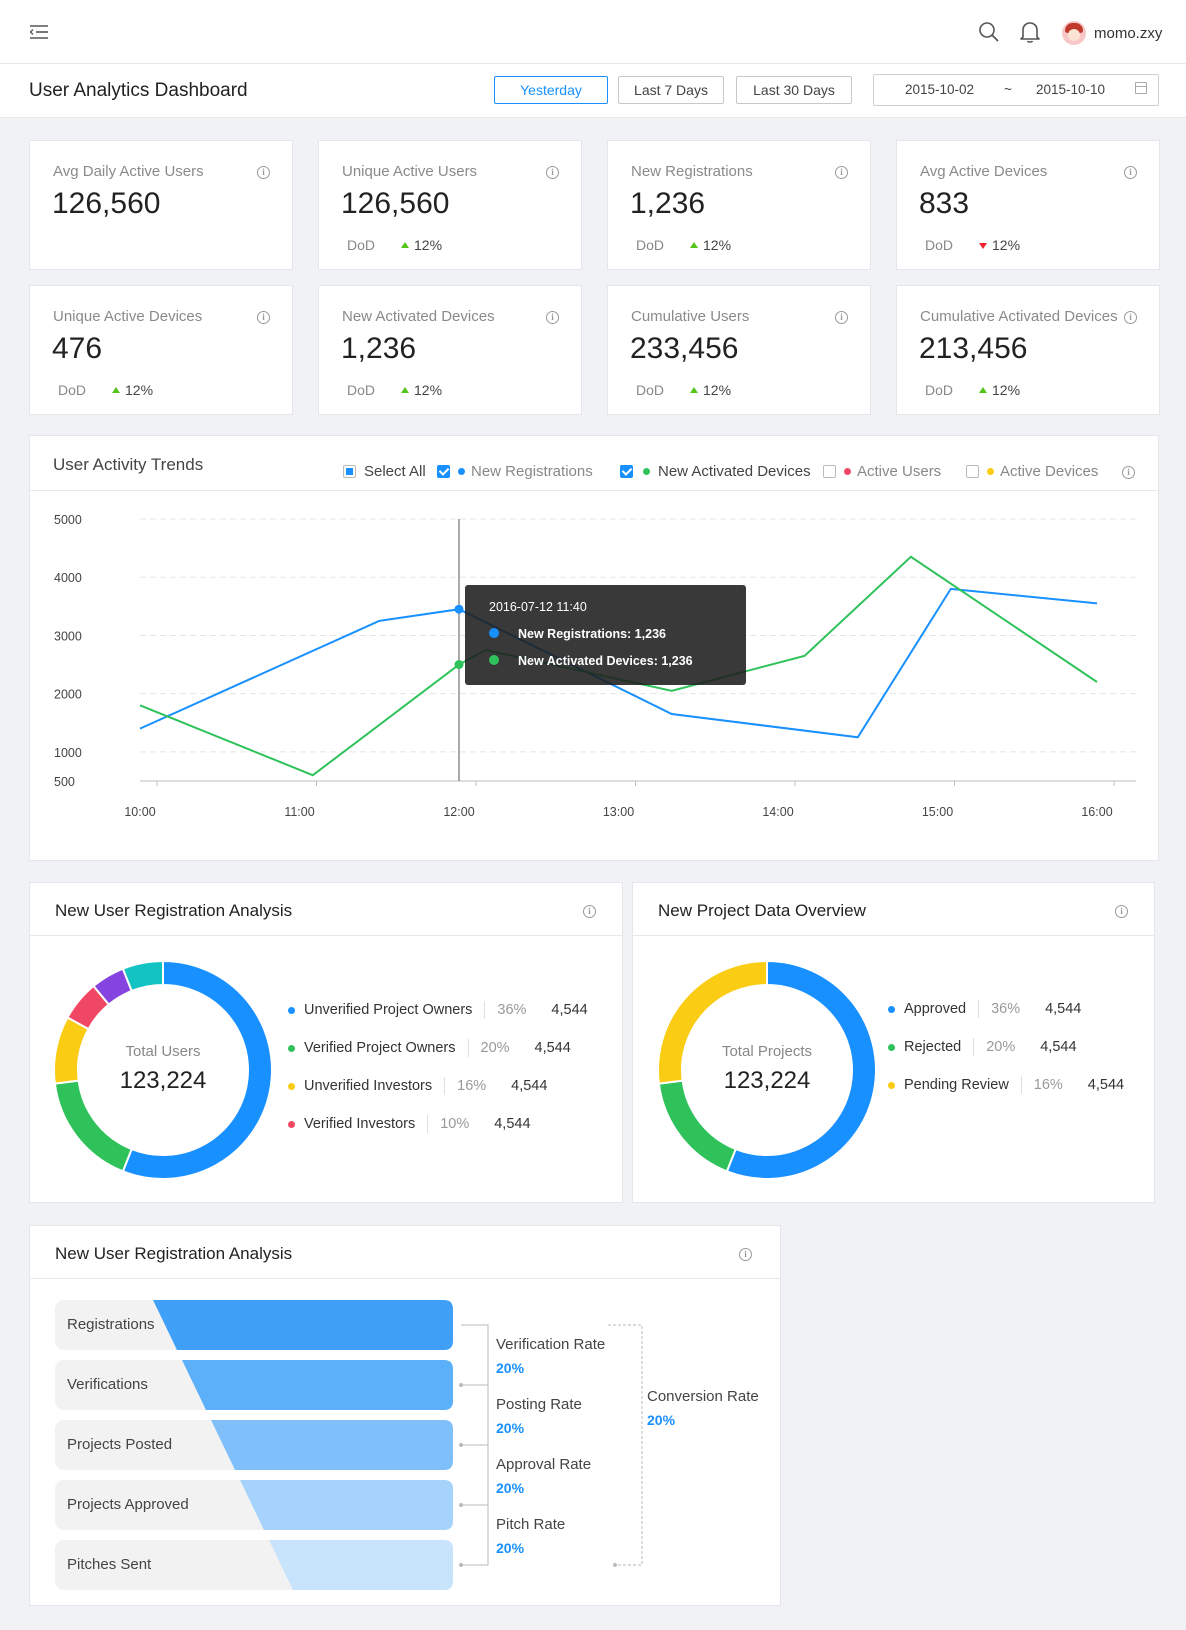 The height and width of the screenshot is (1630, 1186). What do you see at coordinates (368, 1086) in the screenshot?
I see `legend-label: Unverified Investors` at bounding box center [368, 1086].